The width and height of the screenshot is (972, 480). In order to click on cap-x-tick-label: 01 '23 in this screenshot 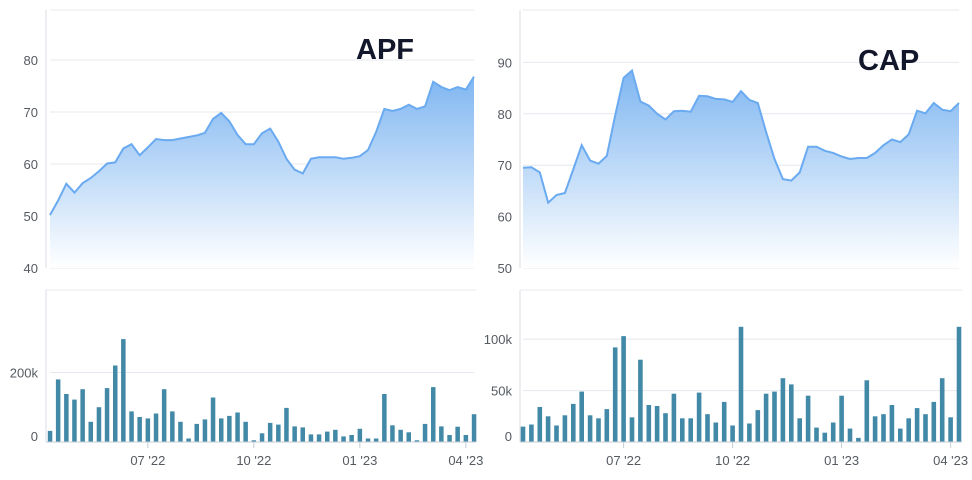, I will do `click(841, 460)`.